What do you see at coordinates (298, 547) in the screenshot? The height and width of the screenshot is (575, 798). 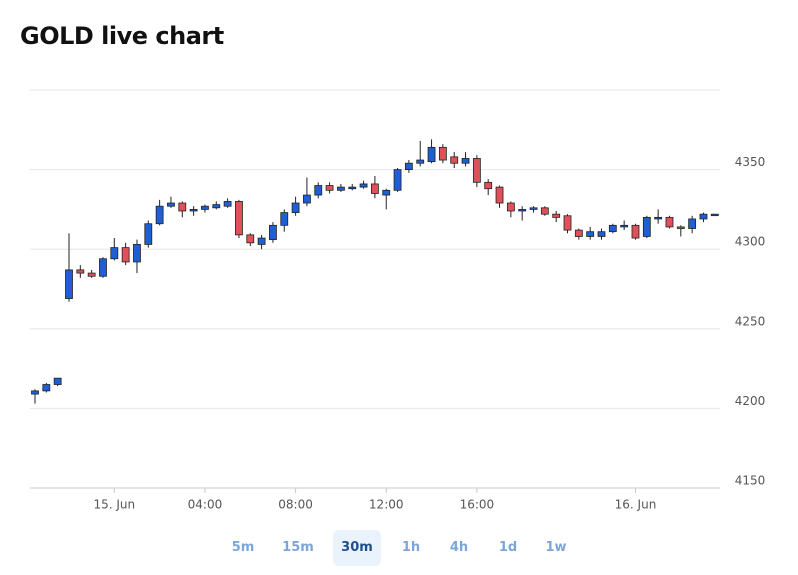 I see `timeframe-button: 15m` at bounding box center [298, 547].